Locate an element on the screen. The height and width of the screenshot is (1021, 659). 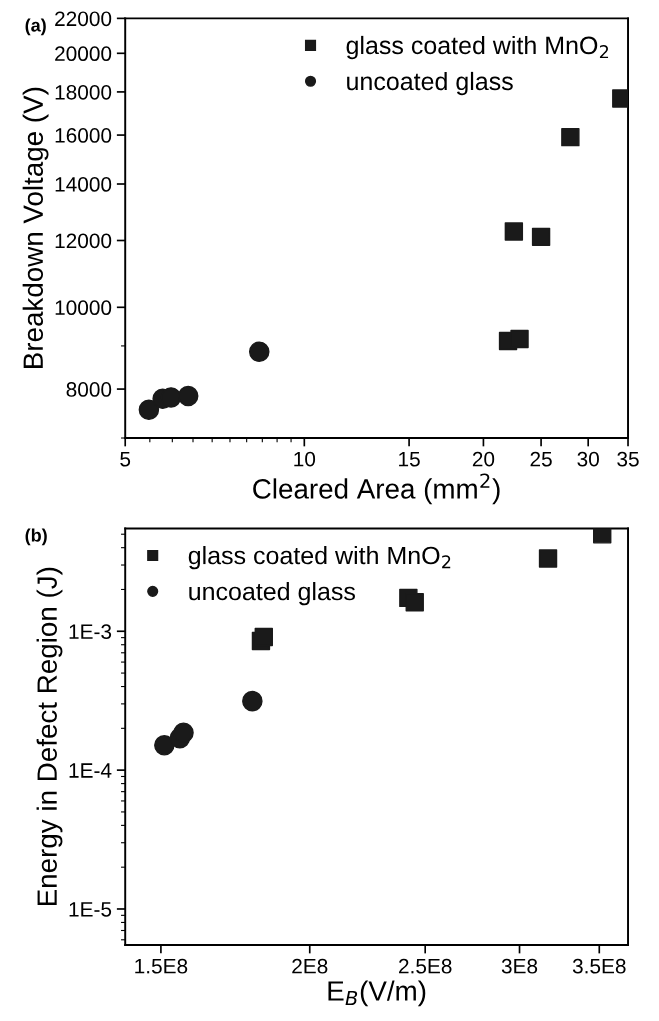
y-tick-label: 8000 is located at coordinates (89, 389).